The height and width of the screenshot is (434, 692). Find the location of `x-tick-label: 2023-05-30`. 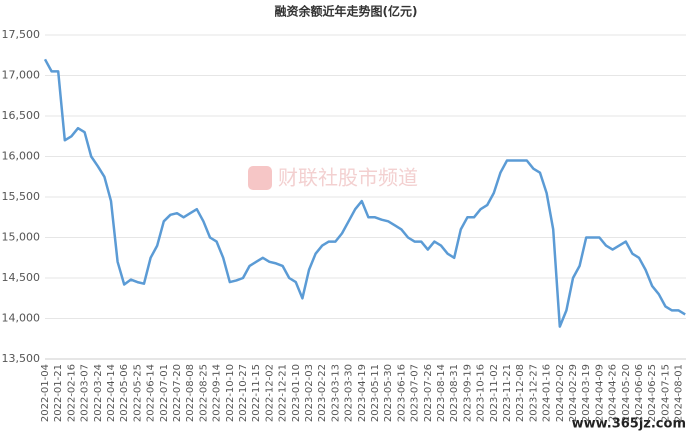

x-tick-label: 2023-05-30 is located at coordinates (388, 393).